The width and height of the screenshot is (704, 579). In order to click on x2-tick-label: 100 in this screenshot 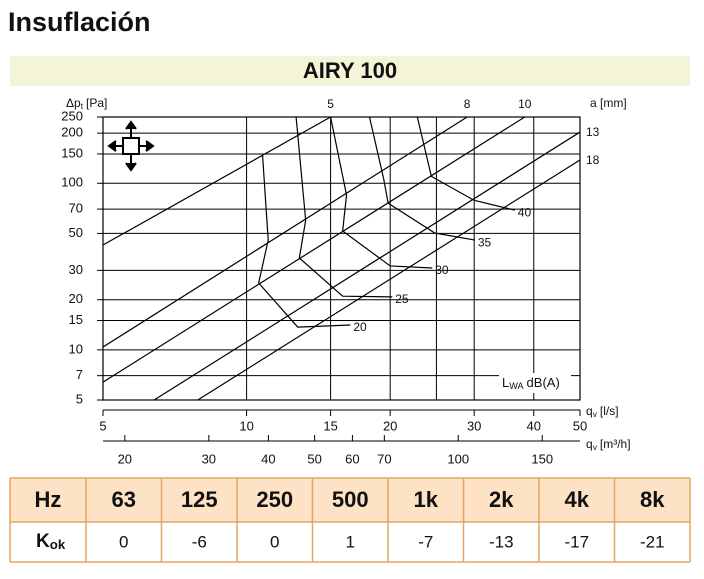, I will do `click(458, 458)`.